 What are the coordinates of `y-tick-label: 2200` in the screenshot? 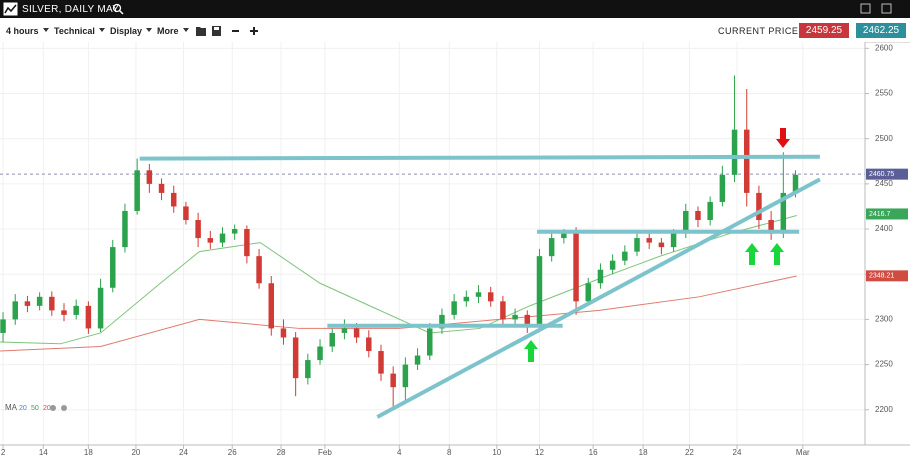 It's located at (884, 409).